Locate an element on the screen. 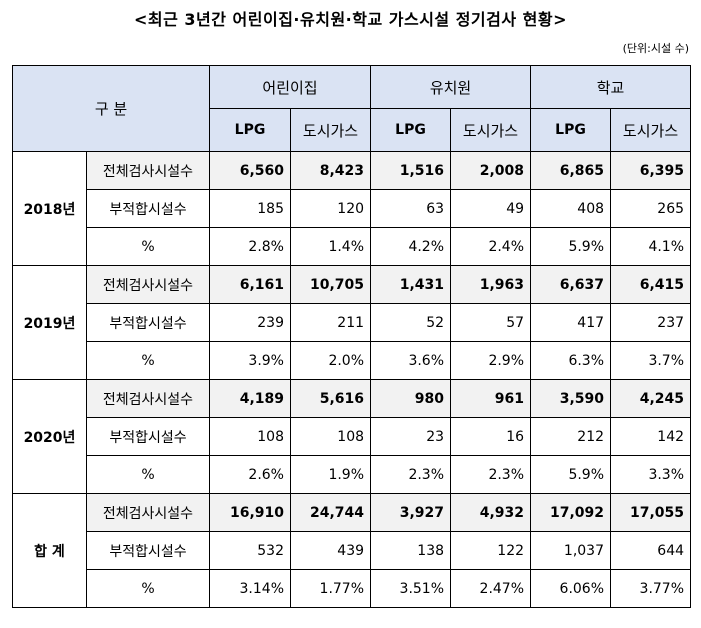 Image resolution: width=701 pixels, height=628 pixels. cell-value: 142 is located at coordinates (651, 436).